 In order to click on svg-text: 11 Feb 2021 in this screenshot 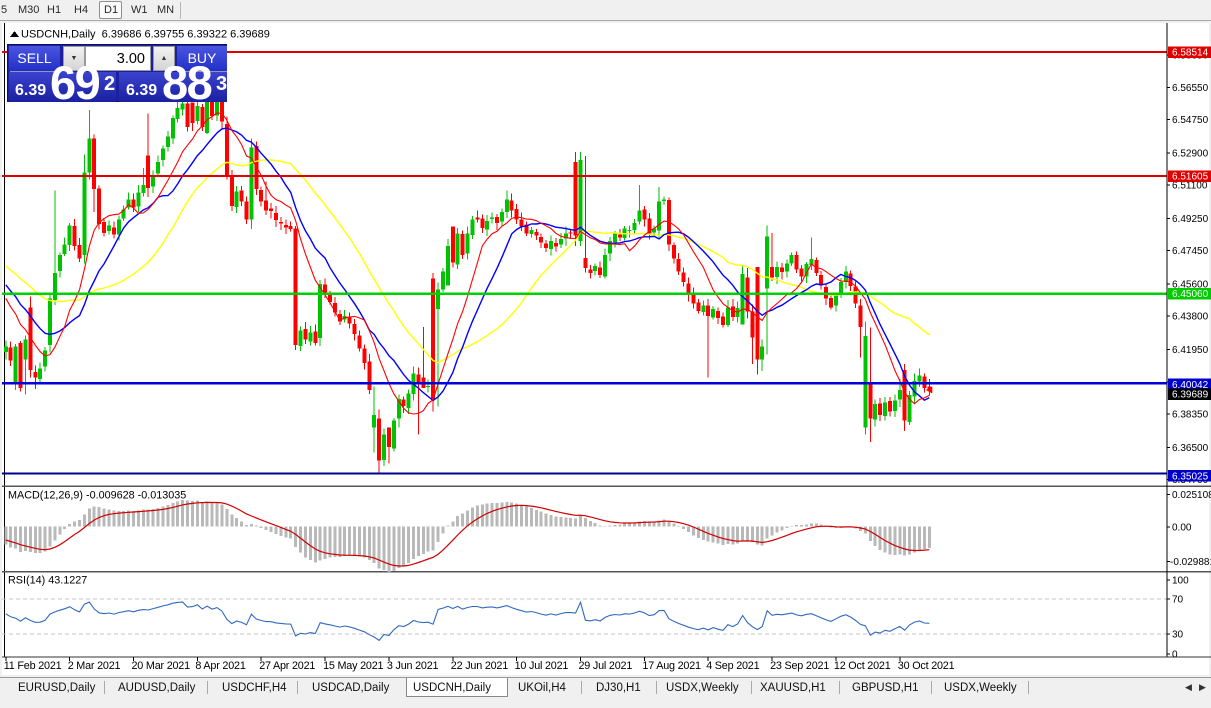, I will do `click(33, 666)`.